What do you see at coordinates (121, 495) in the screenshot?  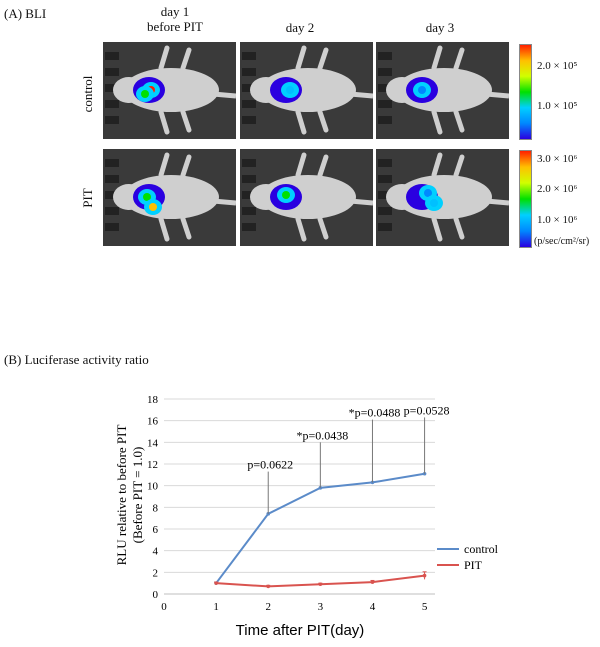 I see `y-axis-label: RLU relative to before PIT` at bounding box center [121, 495].